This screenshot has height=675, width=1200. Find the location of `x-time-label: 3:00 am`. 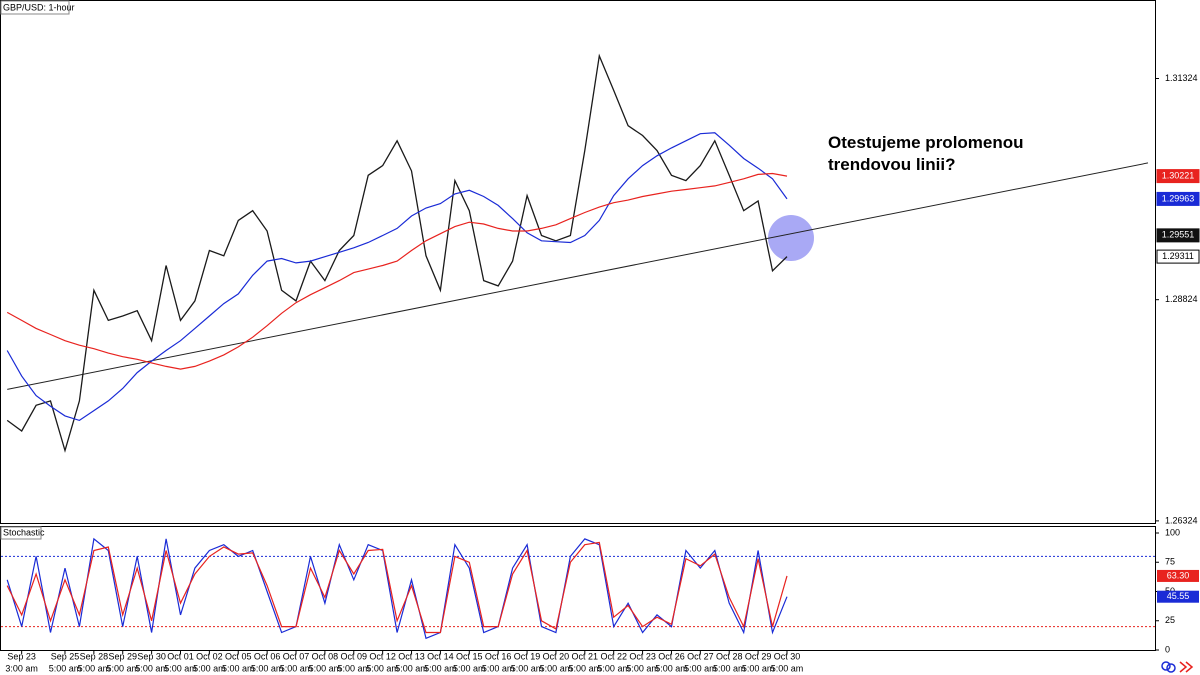

x-time-label: 3:00 am is located at coordinates (21, 668).